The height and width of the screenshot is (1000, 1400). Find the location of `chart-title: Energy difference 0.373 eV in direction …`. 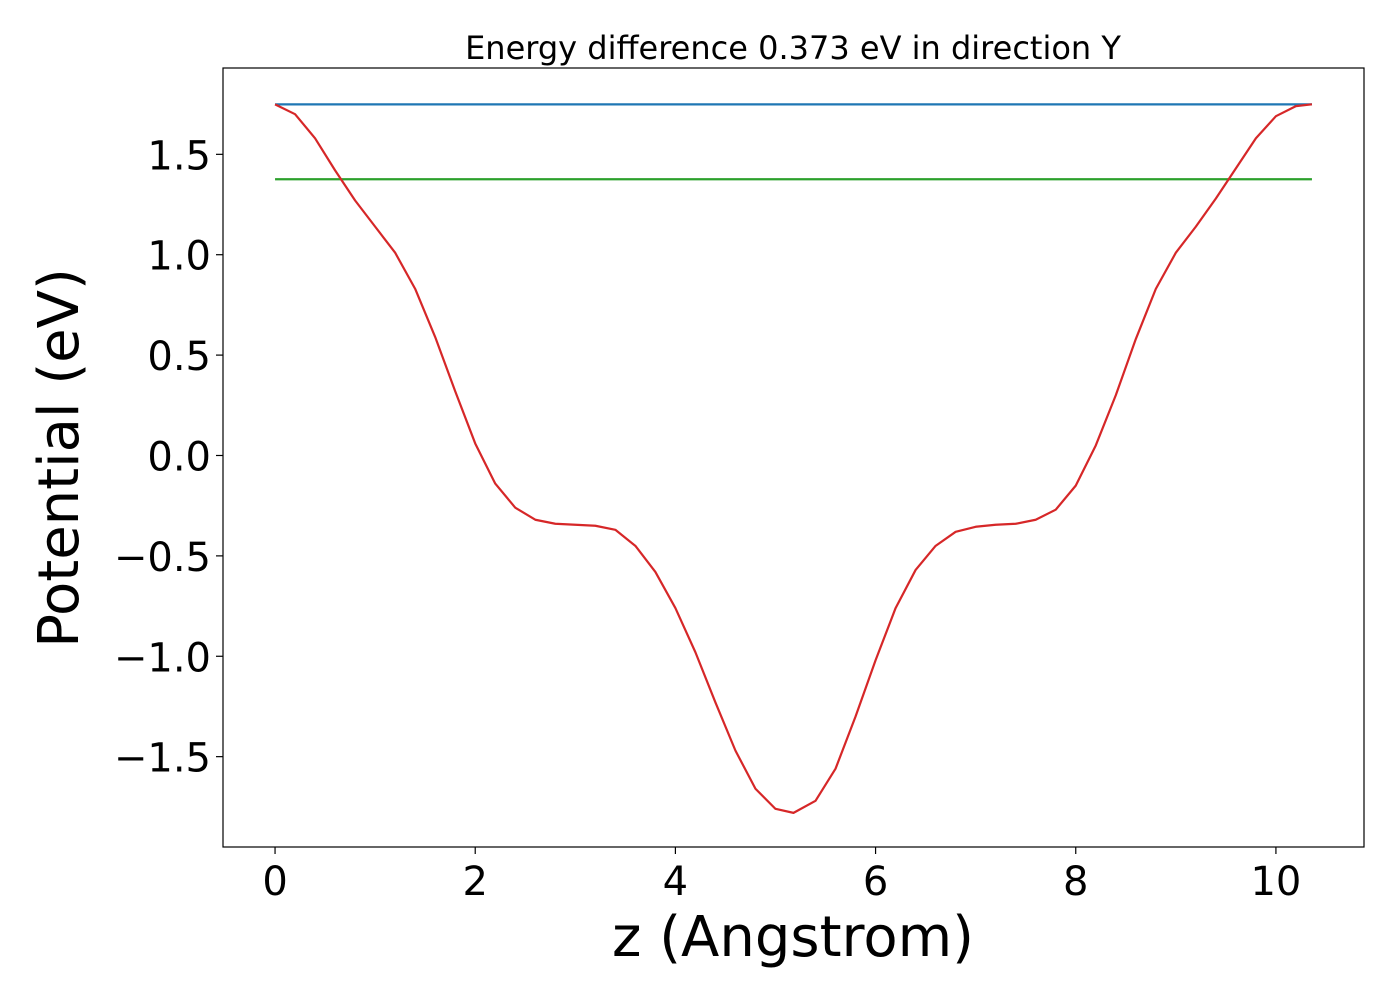

chart-title: Energy difference 0.373 eV in direction … is located at coordinates (793, 48).